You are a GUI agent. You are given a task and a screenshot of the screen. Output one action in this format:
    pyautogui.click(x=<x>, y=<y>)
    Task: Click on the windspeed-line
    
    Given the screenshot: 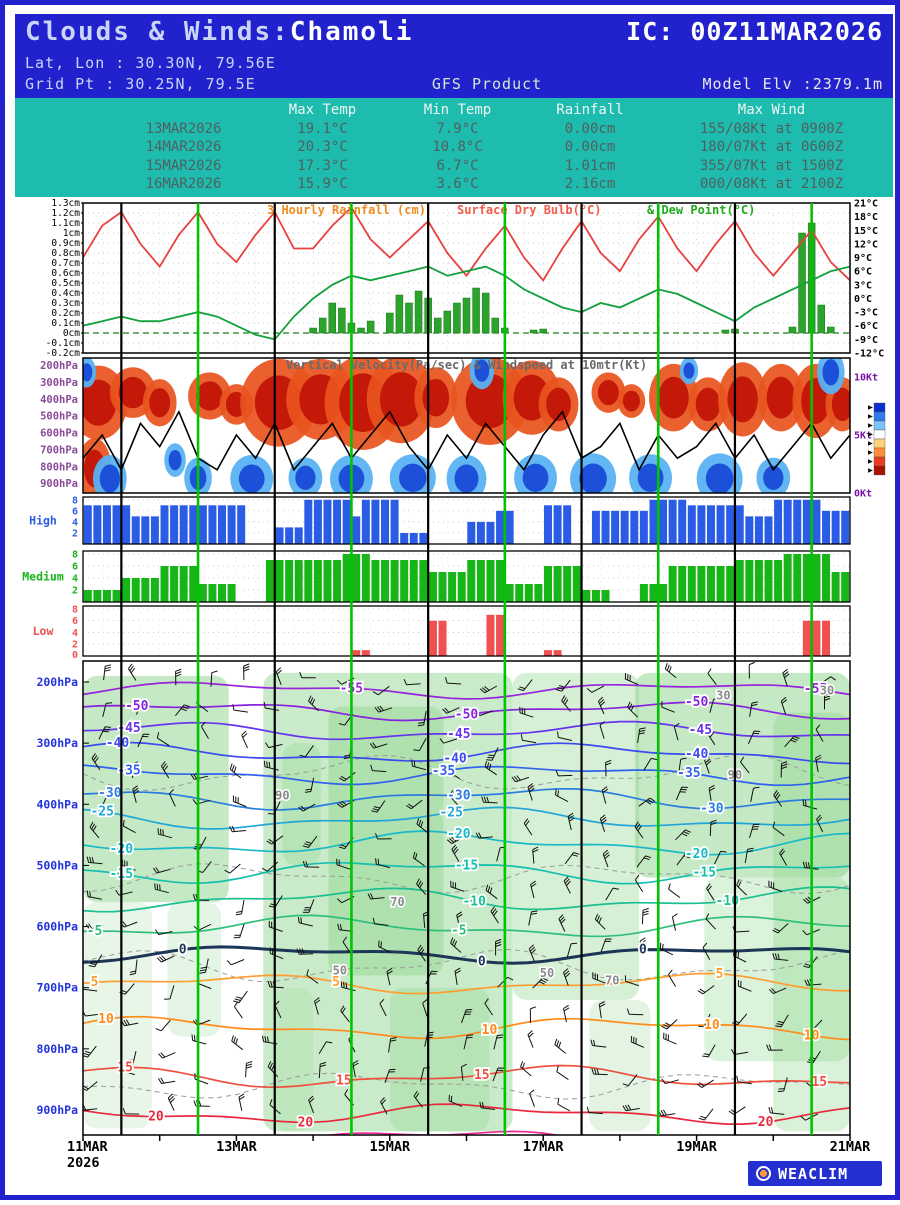 What is the action you would take?
    pyautogui.click(x=466, y=440)
    